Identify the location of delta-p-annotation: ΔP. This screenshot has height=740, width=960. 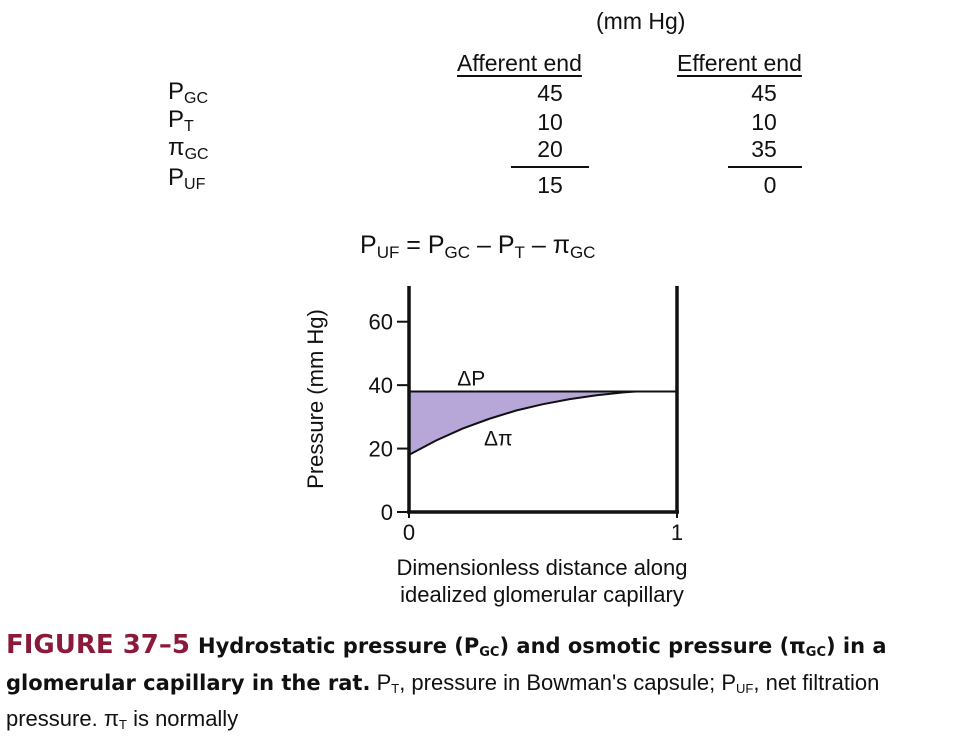
(471, 378).